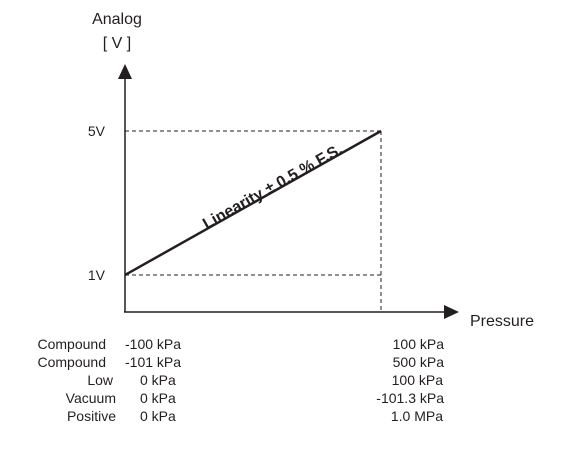 This screenshot has width=562, height=449. What do you see at coordinates (91, 416) in the screenshot?
I see `range-type-label: Positive` at bounding box center [91, 416].